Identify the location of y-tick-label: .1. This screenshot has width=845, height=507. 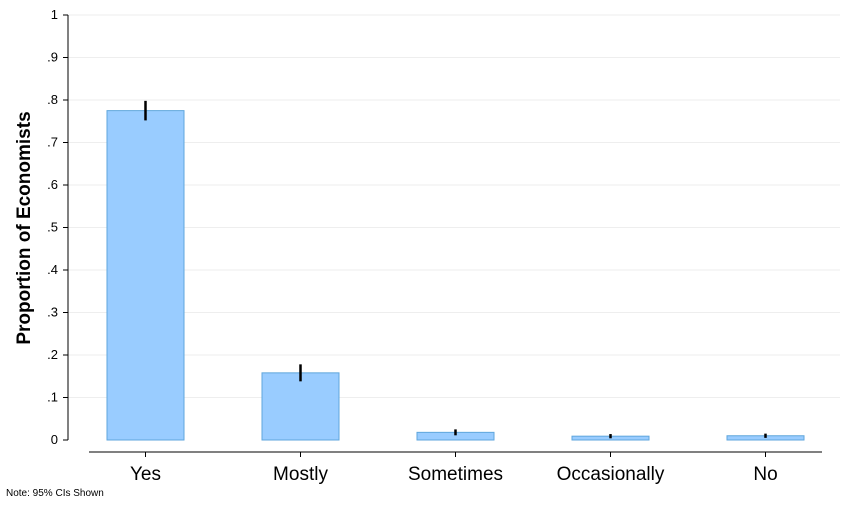
(52, 397).